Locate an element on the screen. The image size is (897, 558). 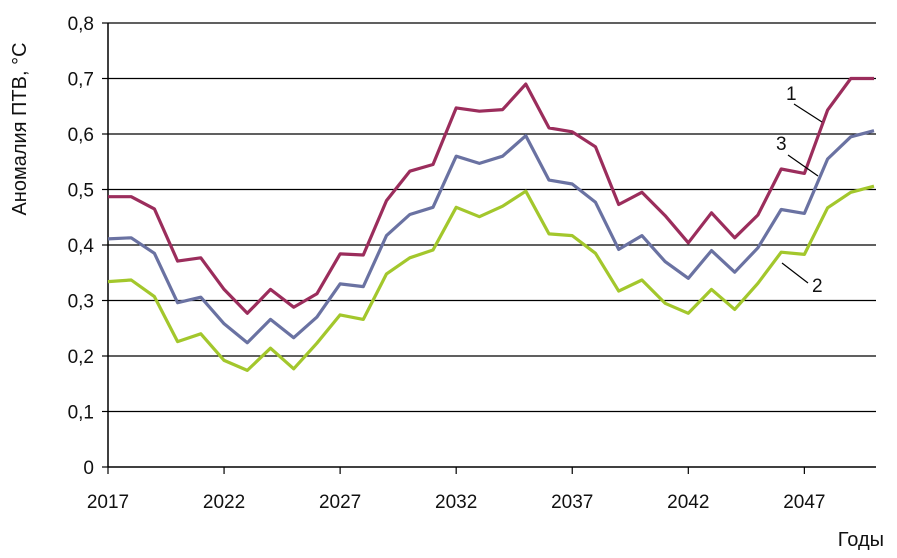
y-tick-label: 0,4 is located at coordinates (81, 246).